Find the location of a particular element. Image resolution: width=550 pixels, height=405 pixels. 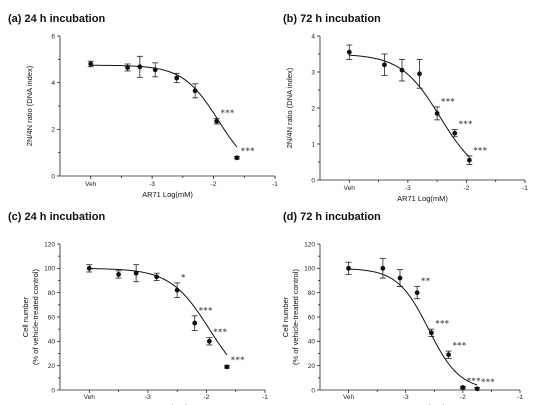

y-tick-label: 3 is located at coordinates (313, 72).